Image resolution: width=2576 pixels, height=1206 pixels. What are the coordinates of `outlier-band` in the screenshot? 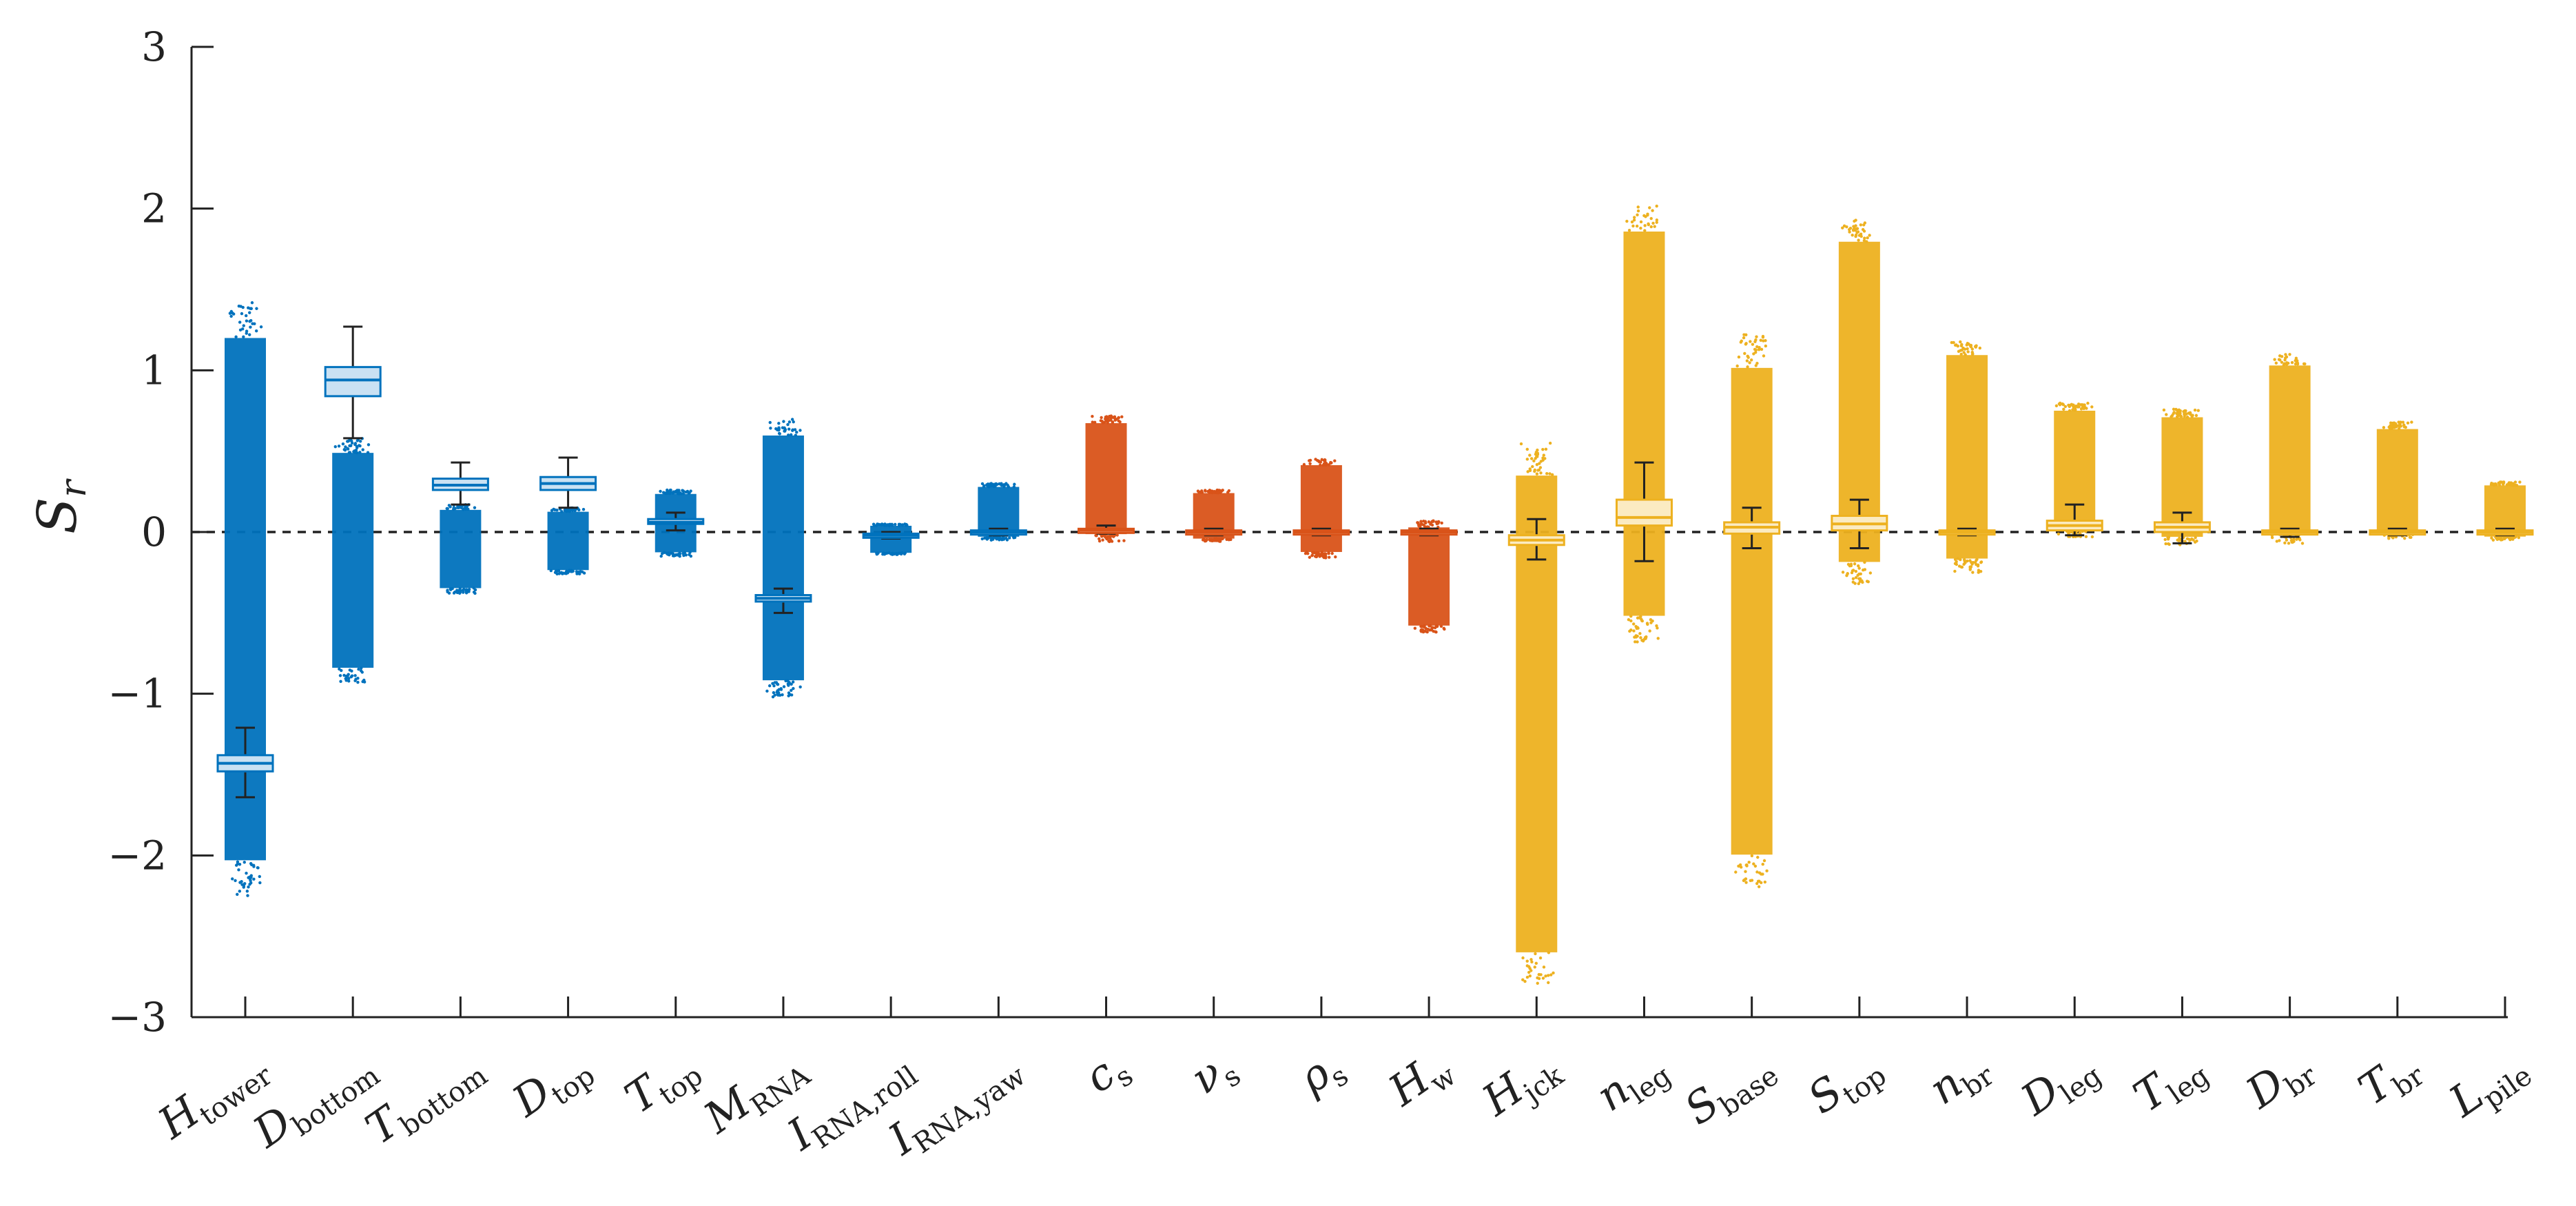 It's located at (1752, 611).